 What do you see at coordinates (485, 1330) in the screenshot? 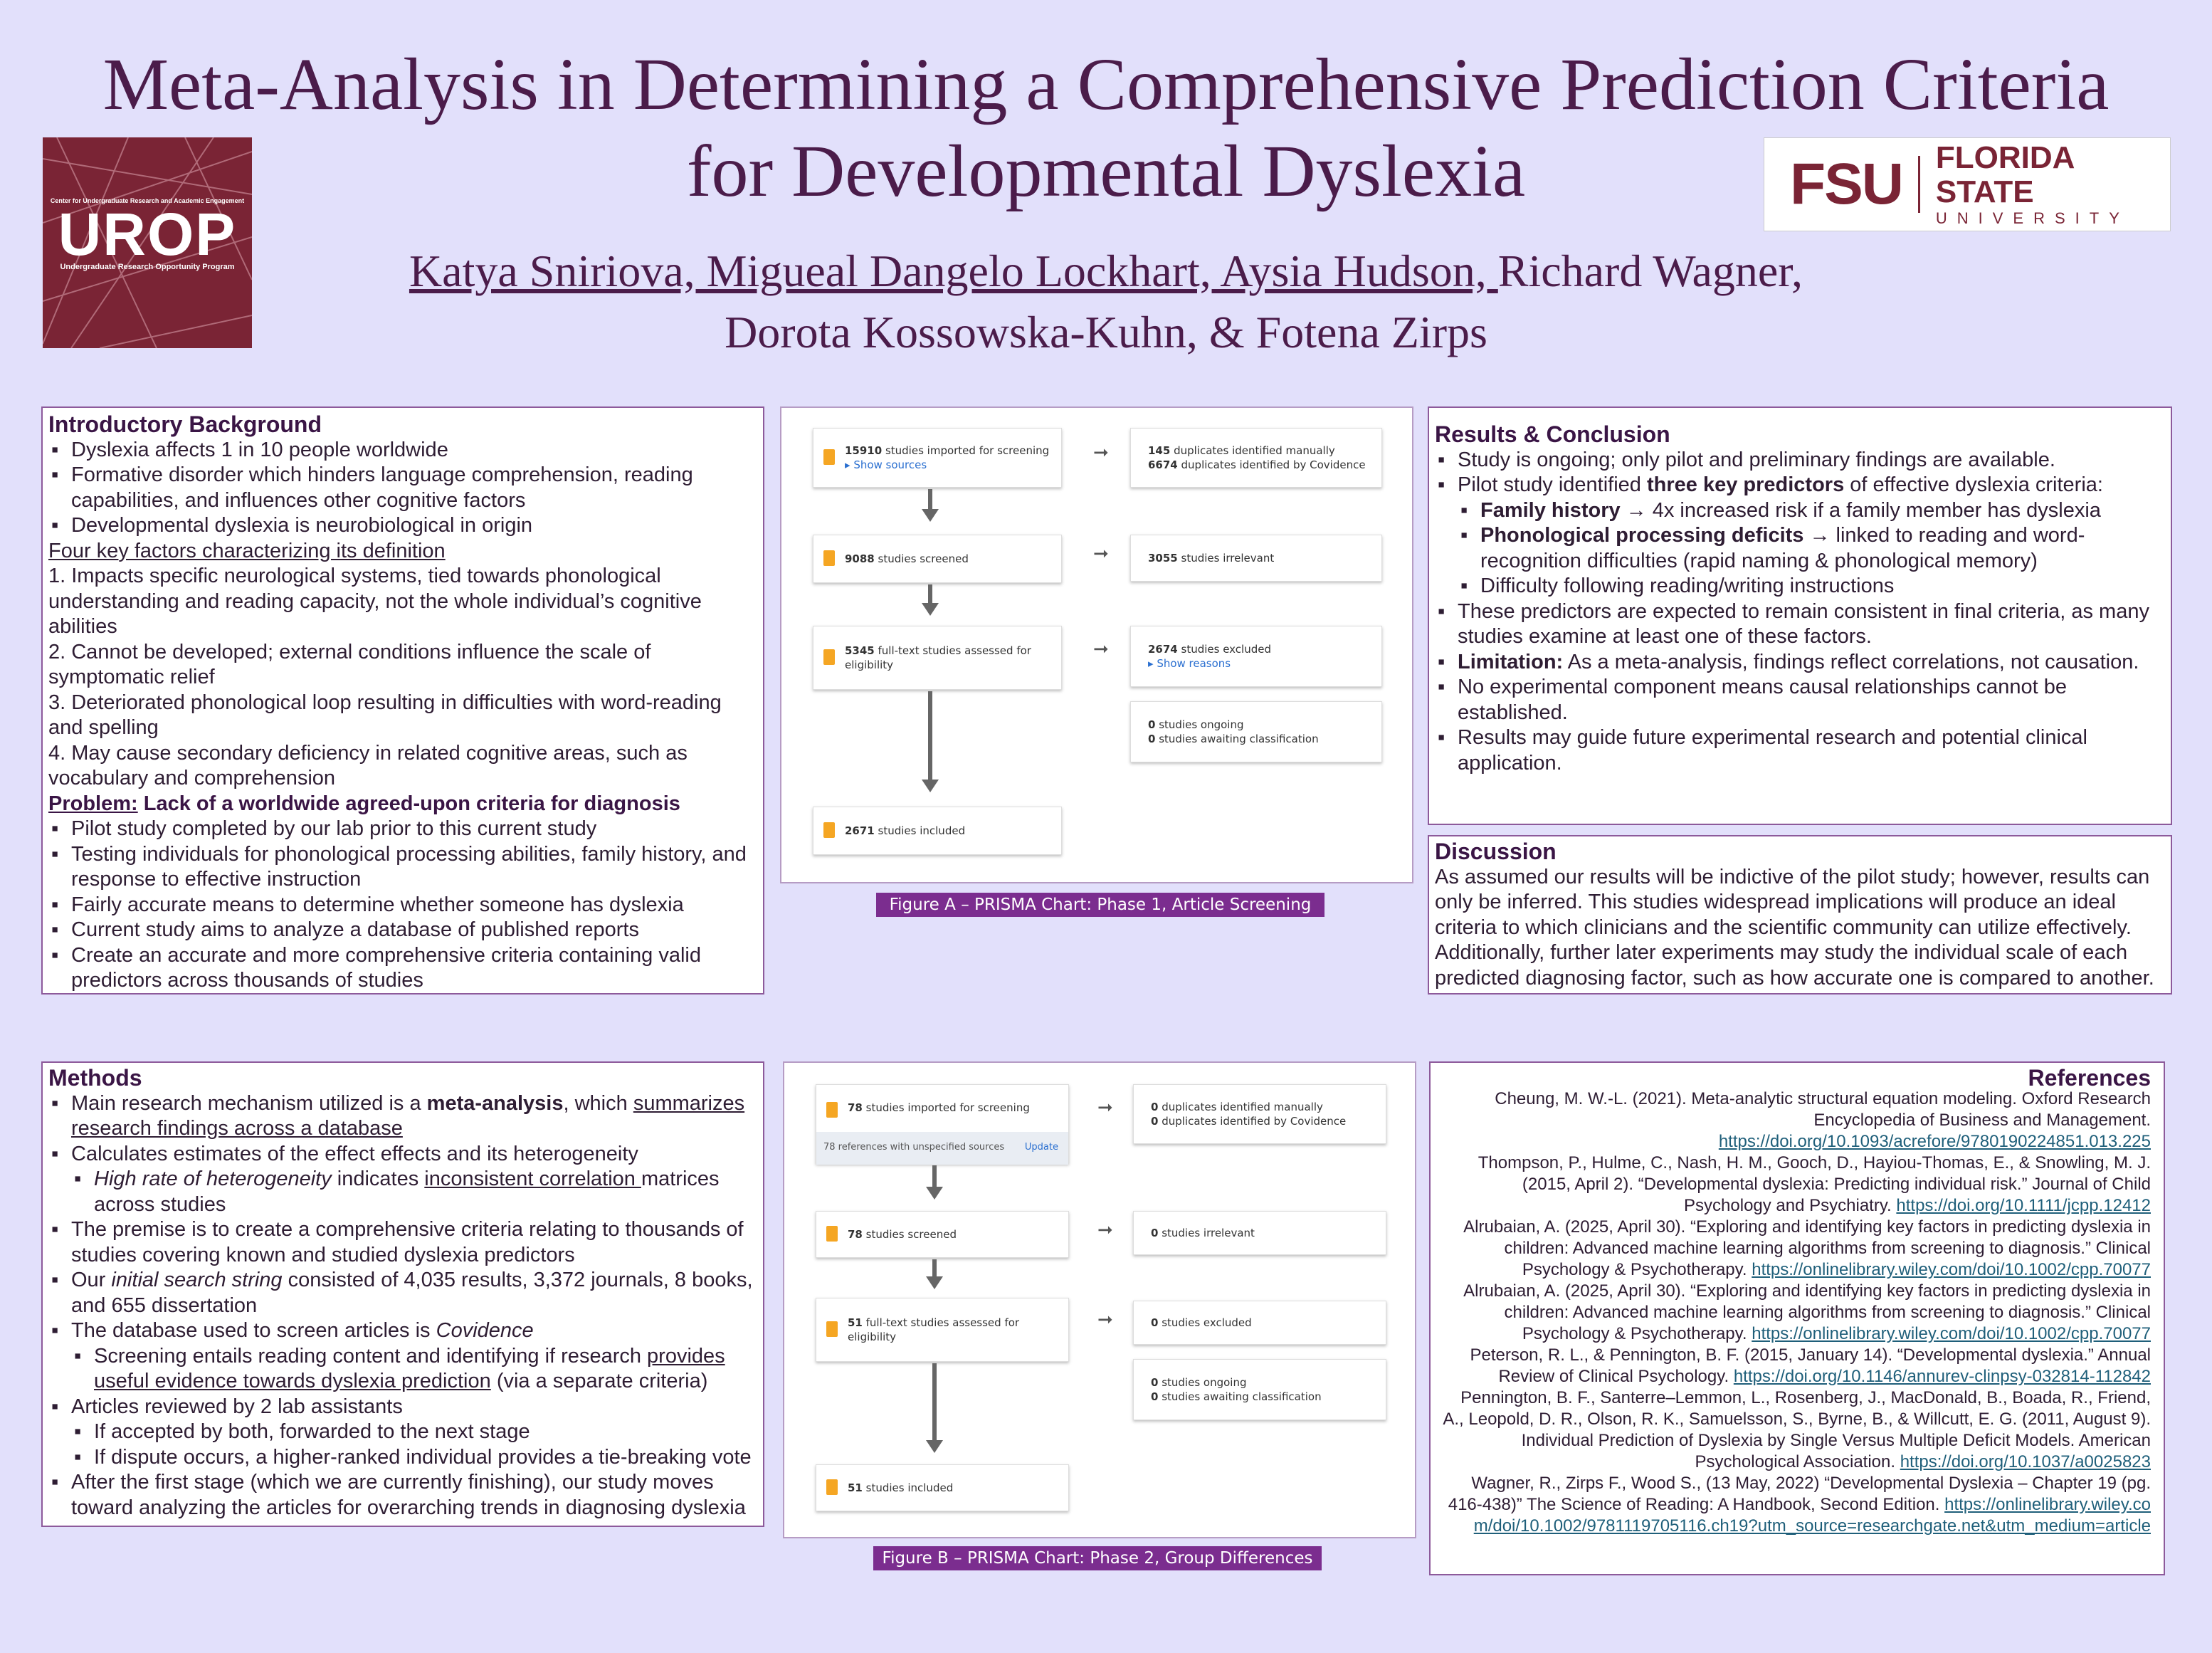
I see `text-italic: Covidence` at bounding box center [485, 1330].